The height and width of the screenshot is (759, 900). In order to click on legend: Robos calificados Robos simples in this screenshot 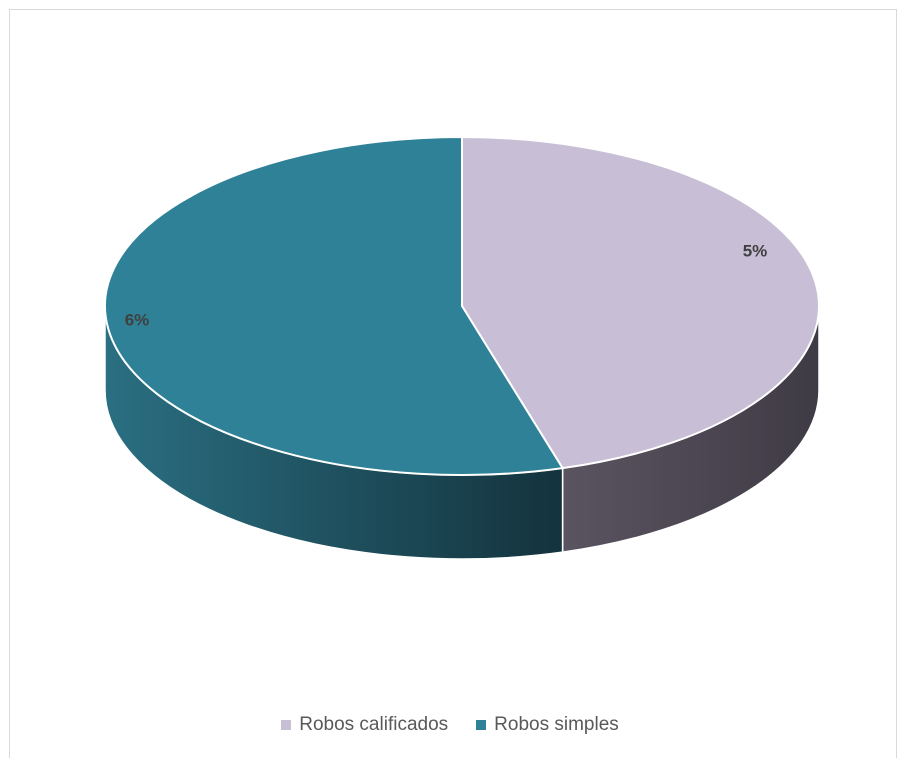, I will do `click(450, 725)`.